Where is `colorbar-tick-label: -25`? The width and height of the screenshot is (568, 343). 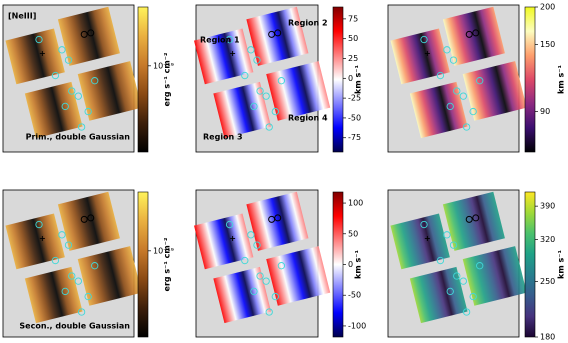 colorbar-tick-label: -25 is located at coordinates (354, 98).